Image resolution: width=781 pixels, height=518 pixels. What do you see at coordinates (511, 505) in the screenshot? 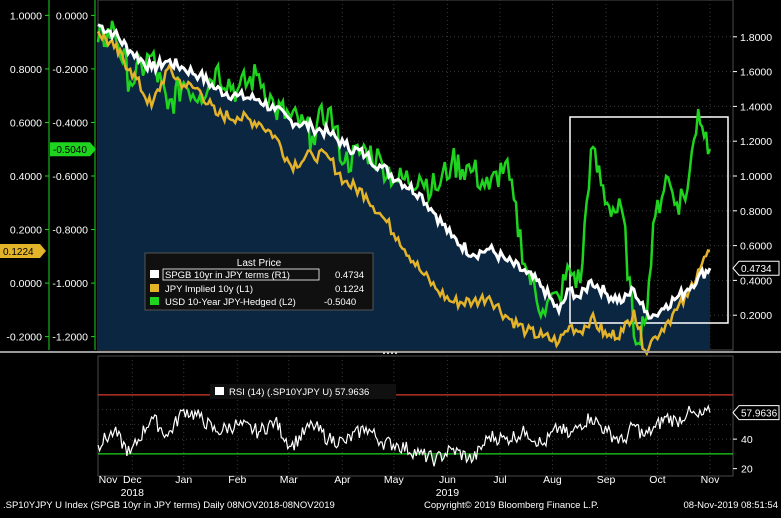
I see `footer-copyright: Copyright© 2019 Bloomberg Finance L.P.` at bounding box center [511, 505].